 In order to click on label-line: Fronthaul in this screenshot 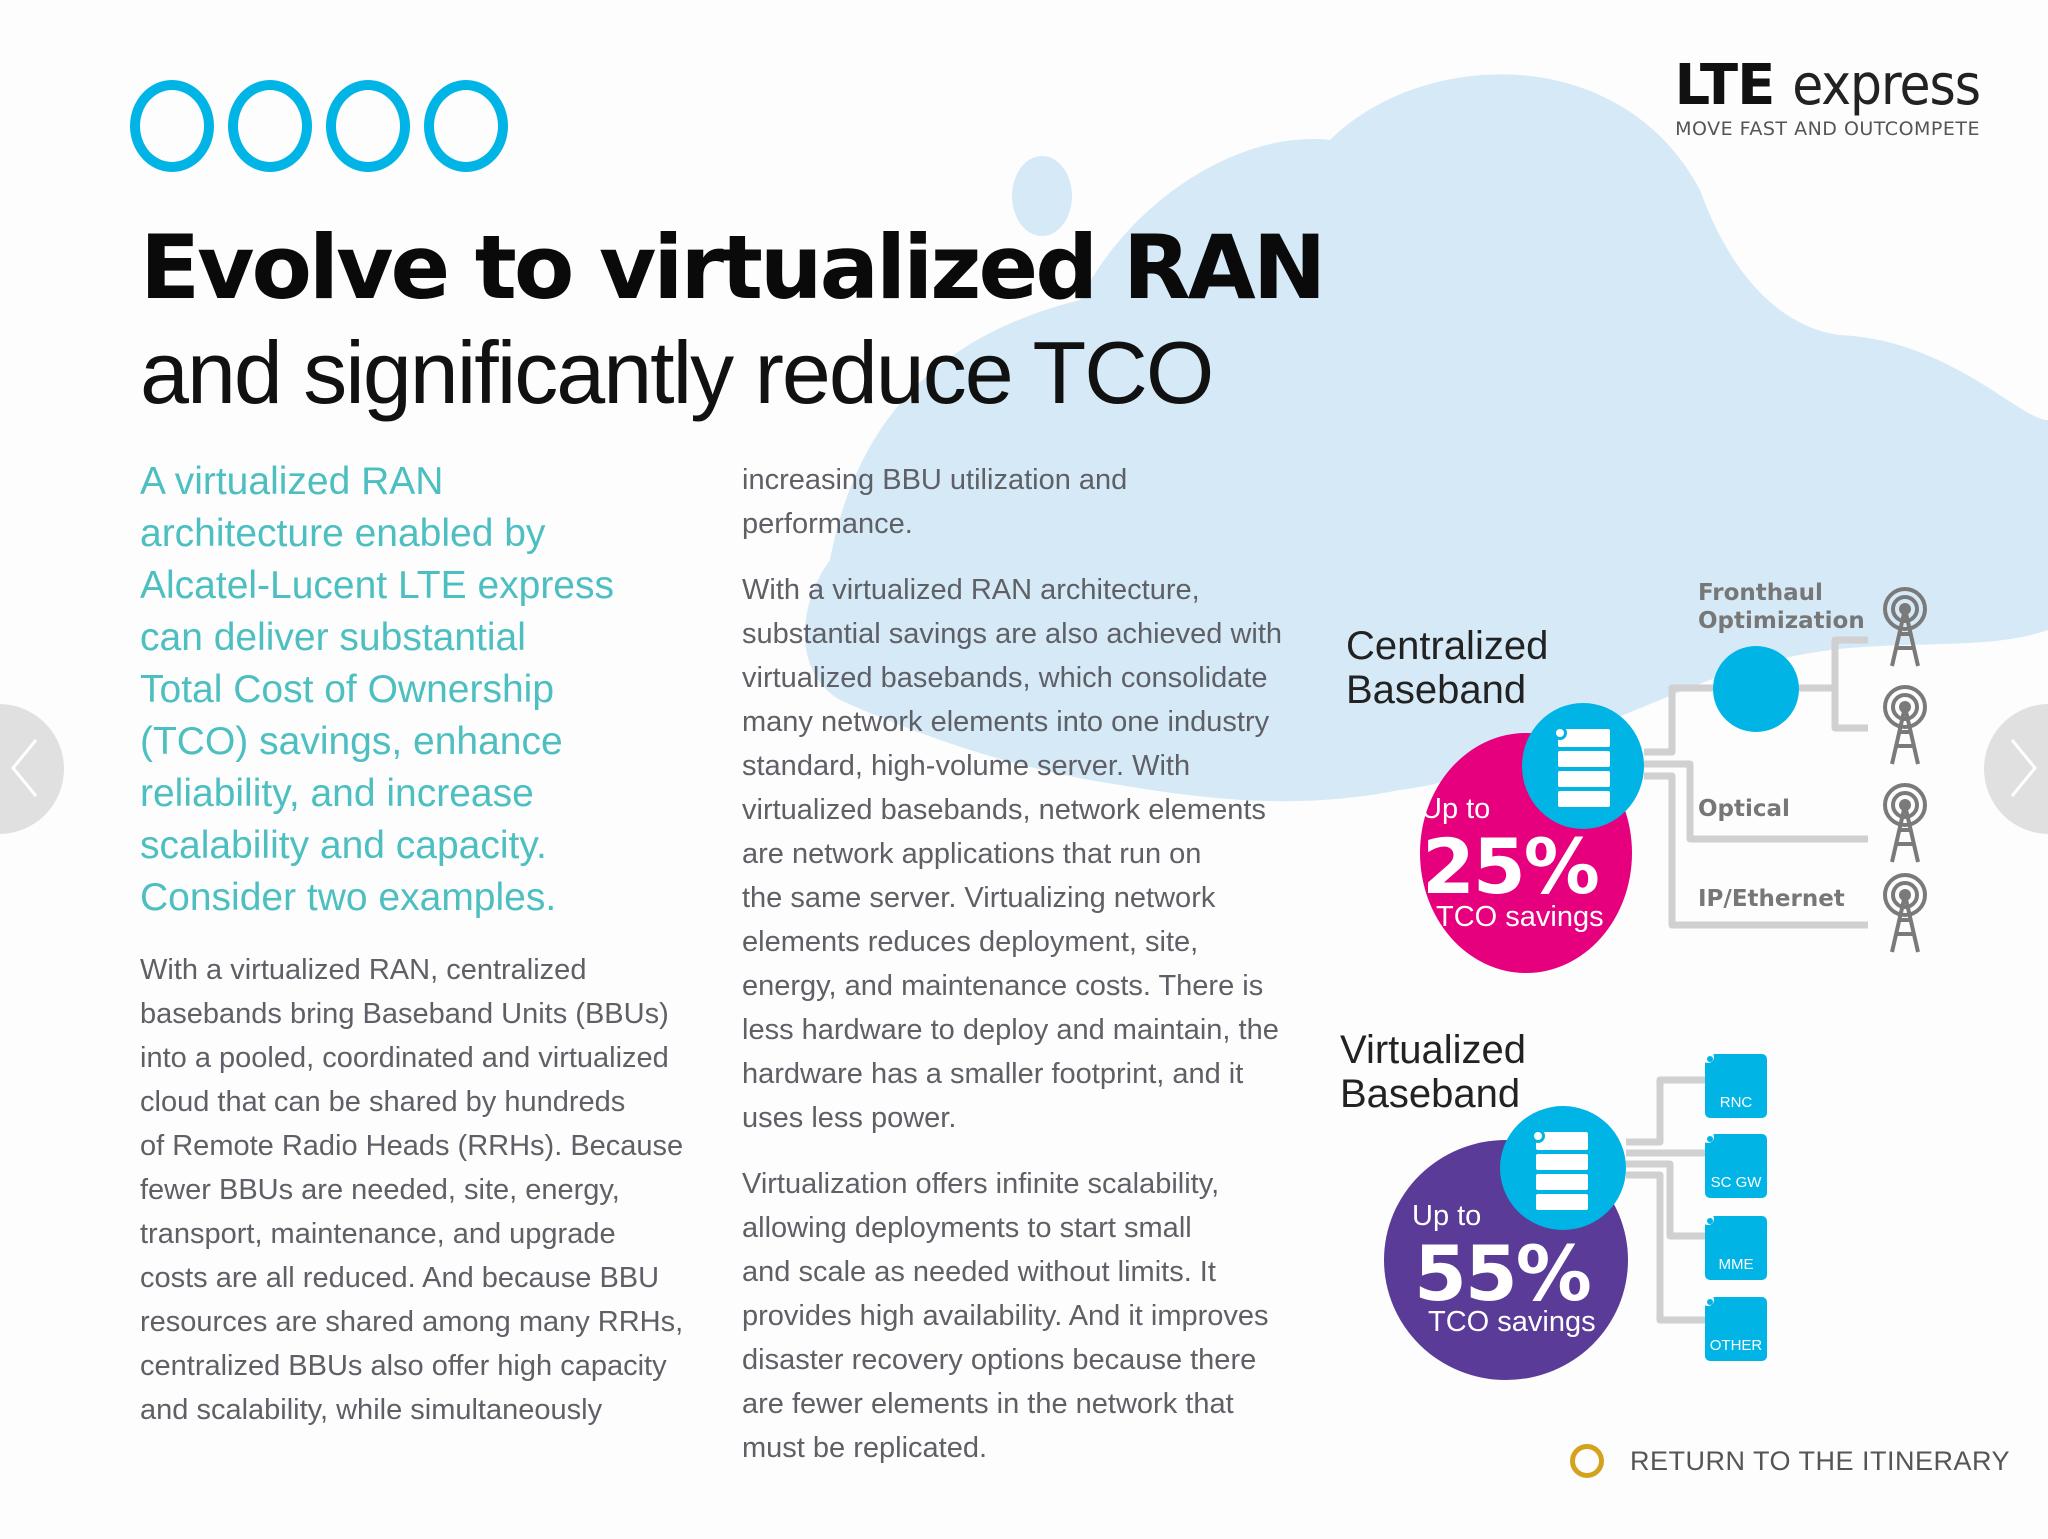, I will do `click(1760, 593)`.